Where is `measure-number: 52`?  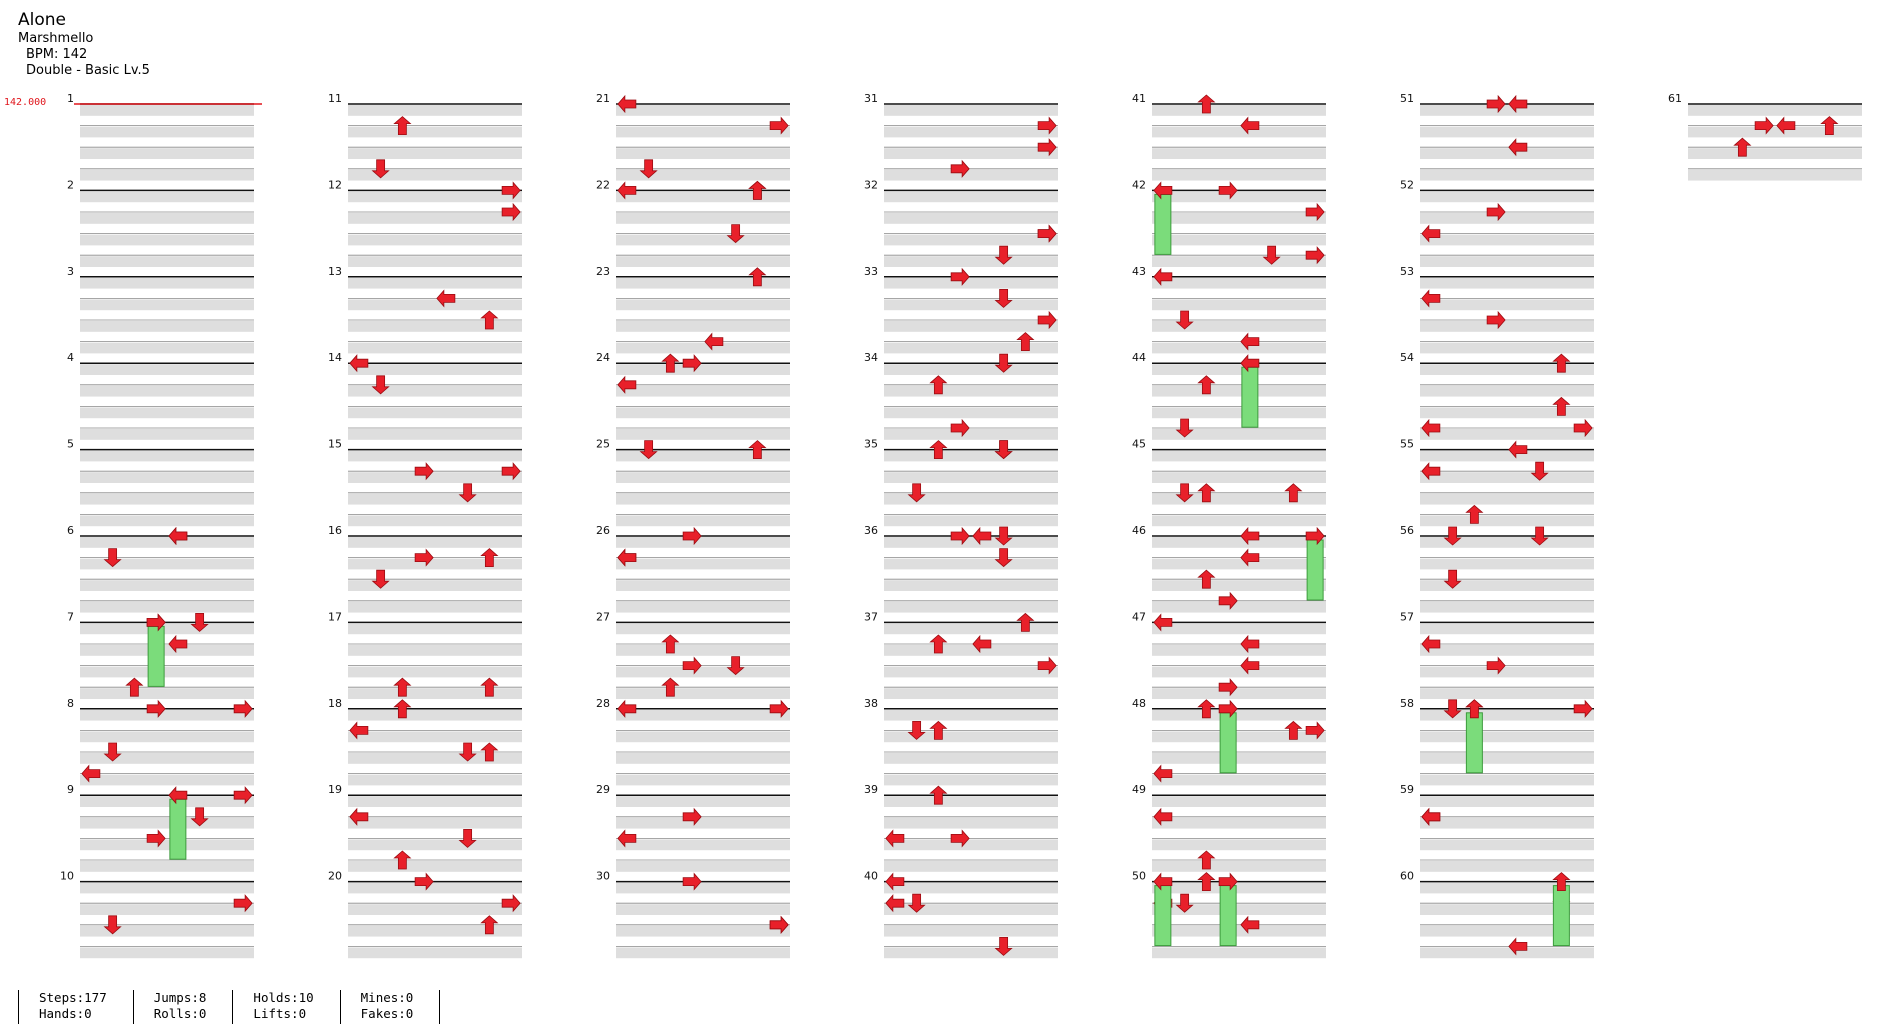
measure-number: 52 is located at coordinates (1407, 184).